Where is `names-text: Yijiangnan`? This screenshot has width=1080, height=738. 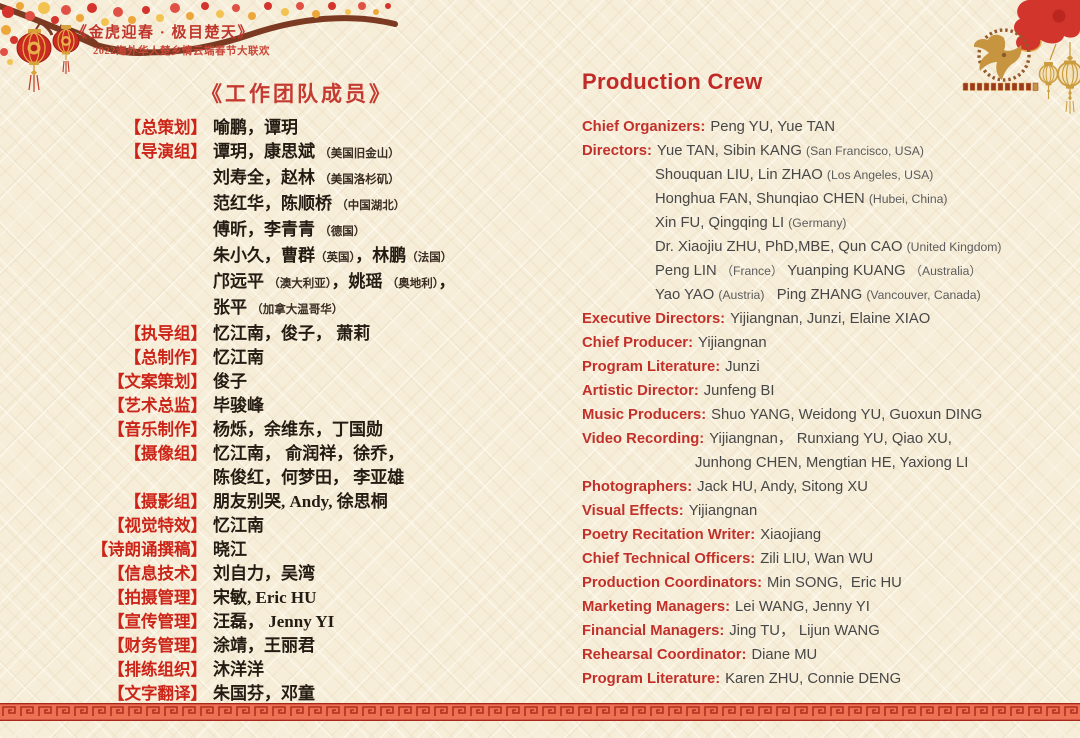
names-text: Yijiangnan is located at coordinates (723, 511).